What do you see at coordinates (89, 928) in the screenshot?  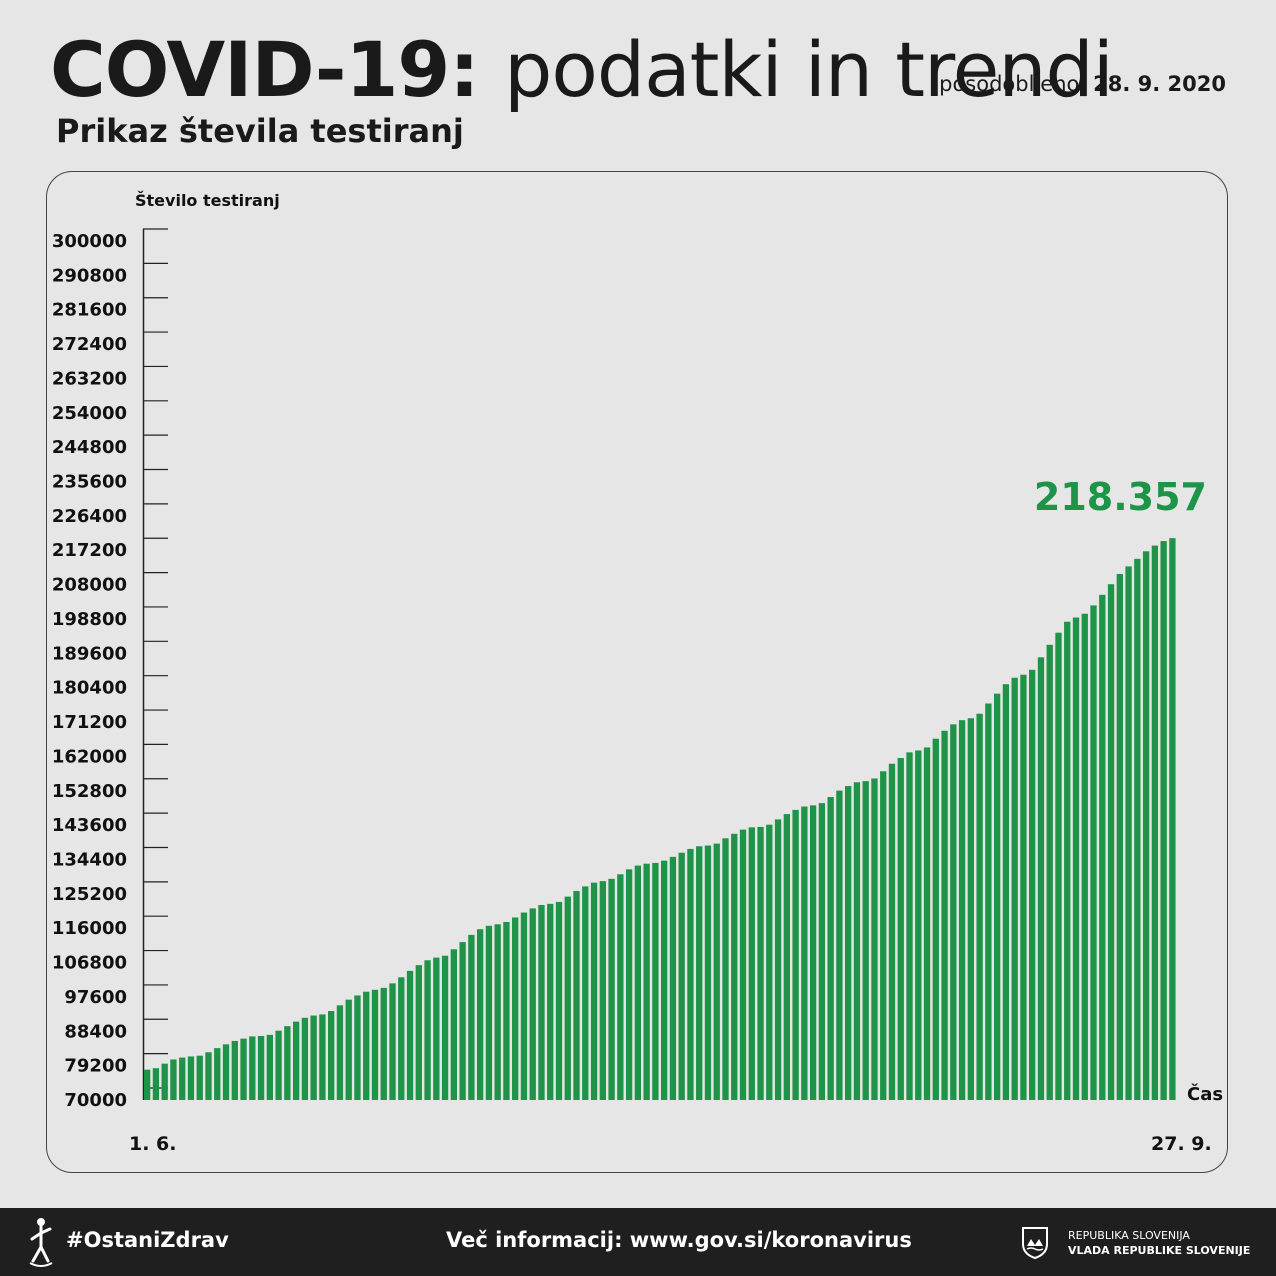 I see `y-tick-label: 116000` at bounding box center [89, 928].